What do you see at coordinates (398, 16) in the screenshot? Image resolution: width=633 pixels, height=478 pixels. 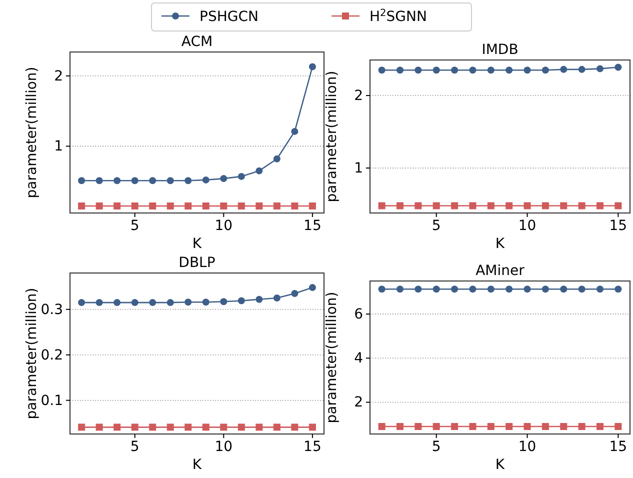 I see `legend-label: H$^{2}$SGNN` at bounding box center [398, 16].